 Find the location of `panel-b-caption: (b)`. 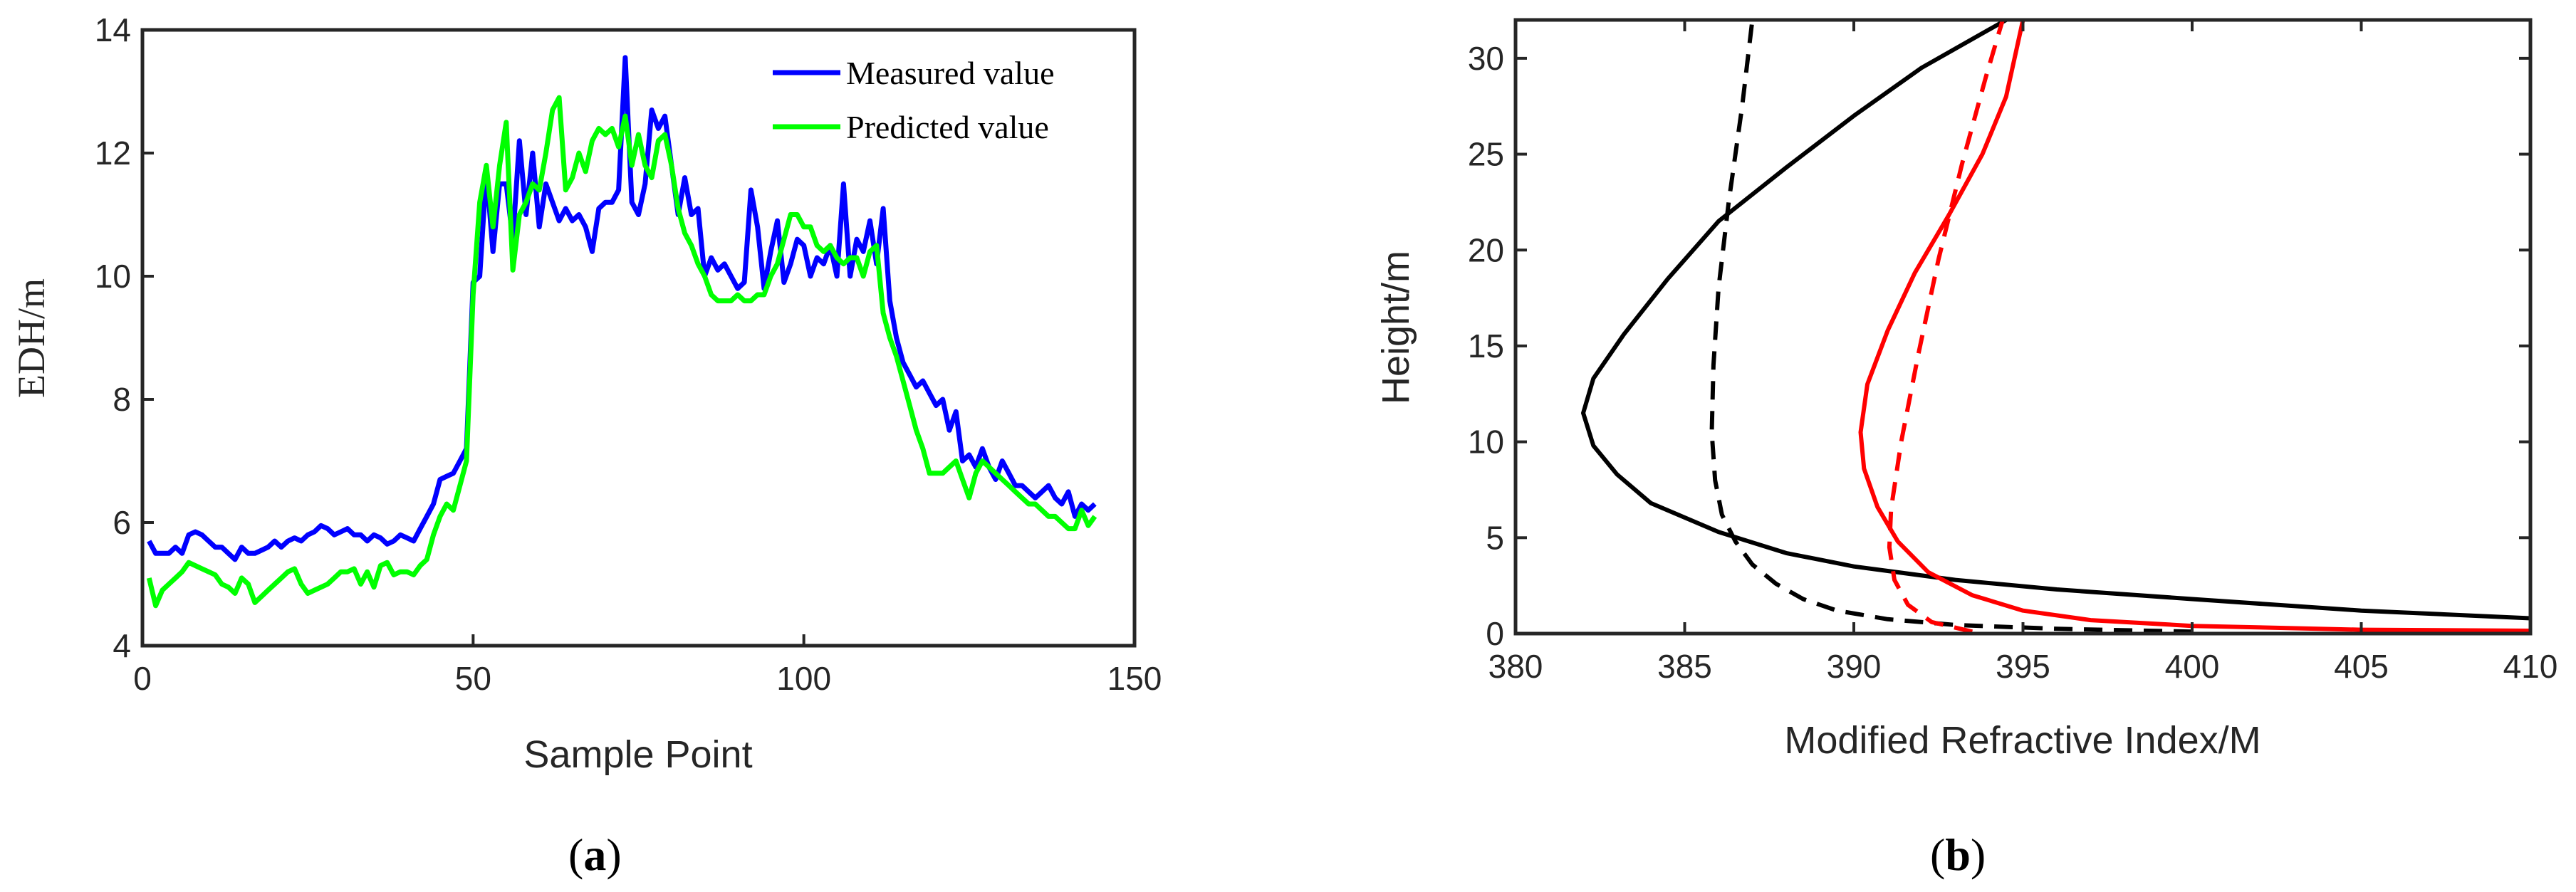

panel-b-caption: (b) is located at coordinates (1958, 854).